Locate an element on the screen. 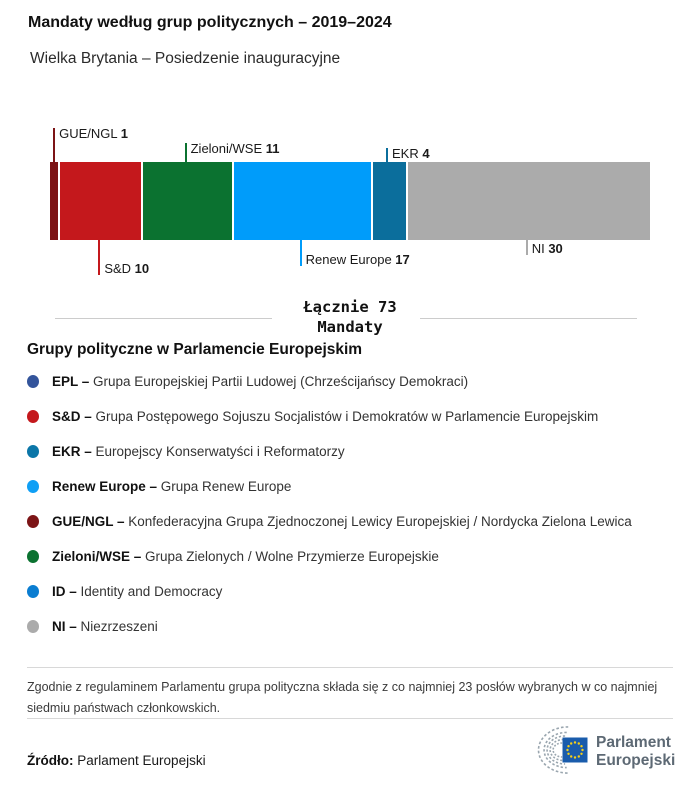  bar-segment-zieloni-wse is located at coordinates (187, 201).